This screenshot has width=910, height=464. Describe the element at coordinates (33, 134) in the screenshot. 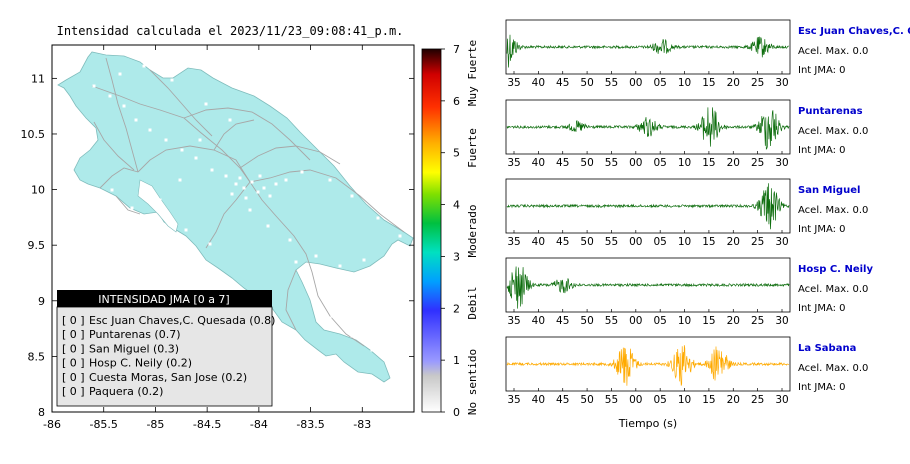

I see `map-y-tick-label: 10.5` at that location.